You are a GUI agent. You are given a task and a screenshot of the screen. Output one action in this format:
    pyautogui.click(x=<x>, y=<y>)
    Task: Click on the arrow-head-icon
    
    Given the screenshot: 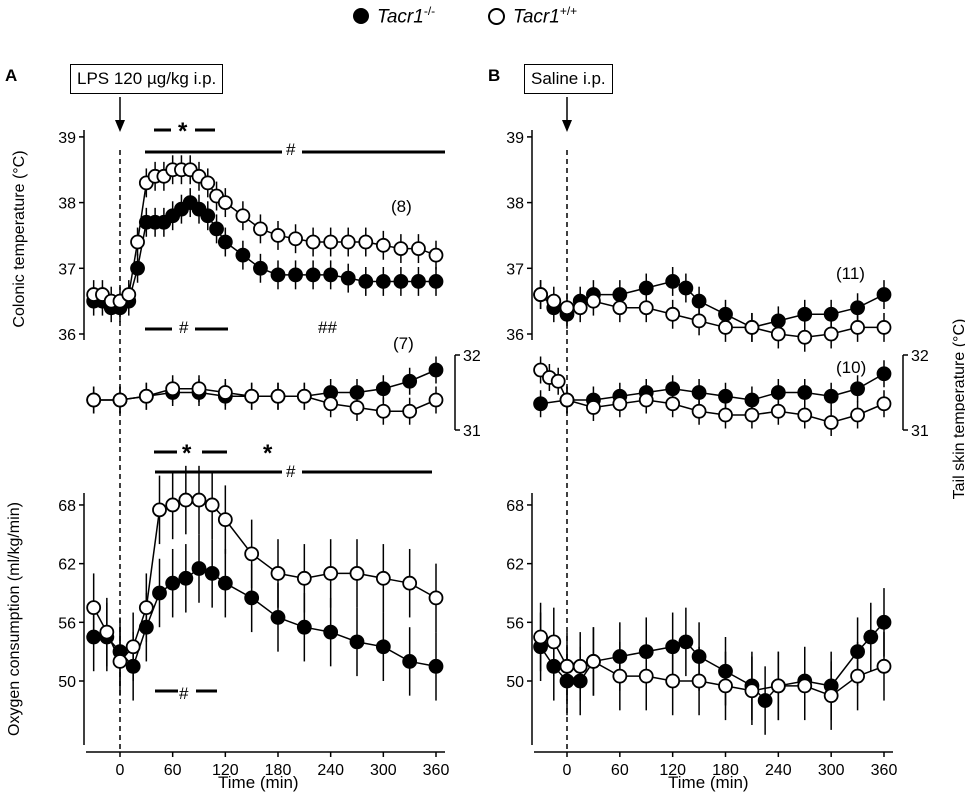 What is the action you would take?
    pyautogui.click(x=120, y=126)
    